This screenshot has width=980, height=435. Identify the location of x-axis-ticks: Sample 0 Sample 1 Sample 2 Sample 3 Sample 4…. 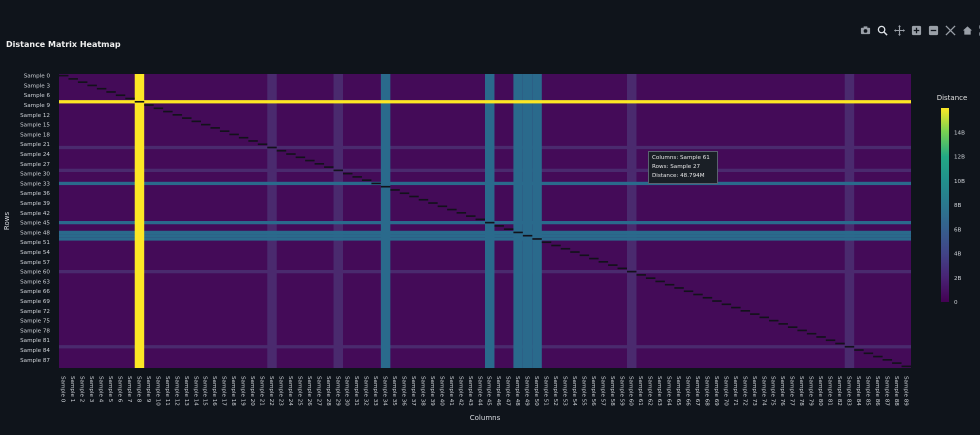
(484, 391).